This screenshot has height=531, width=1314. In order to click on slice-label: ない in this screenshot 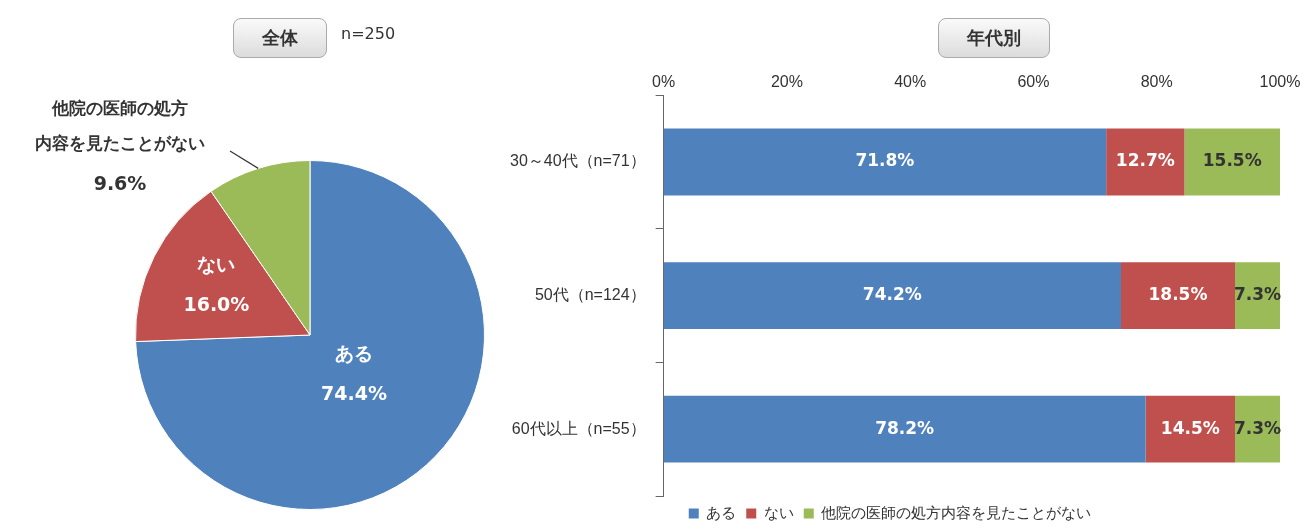, I will do `click(216, 263)`.